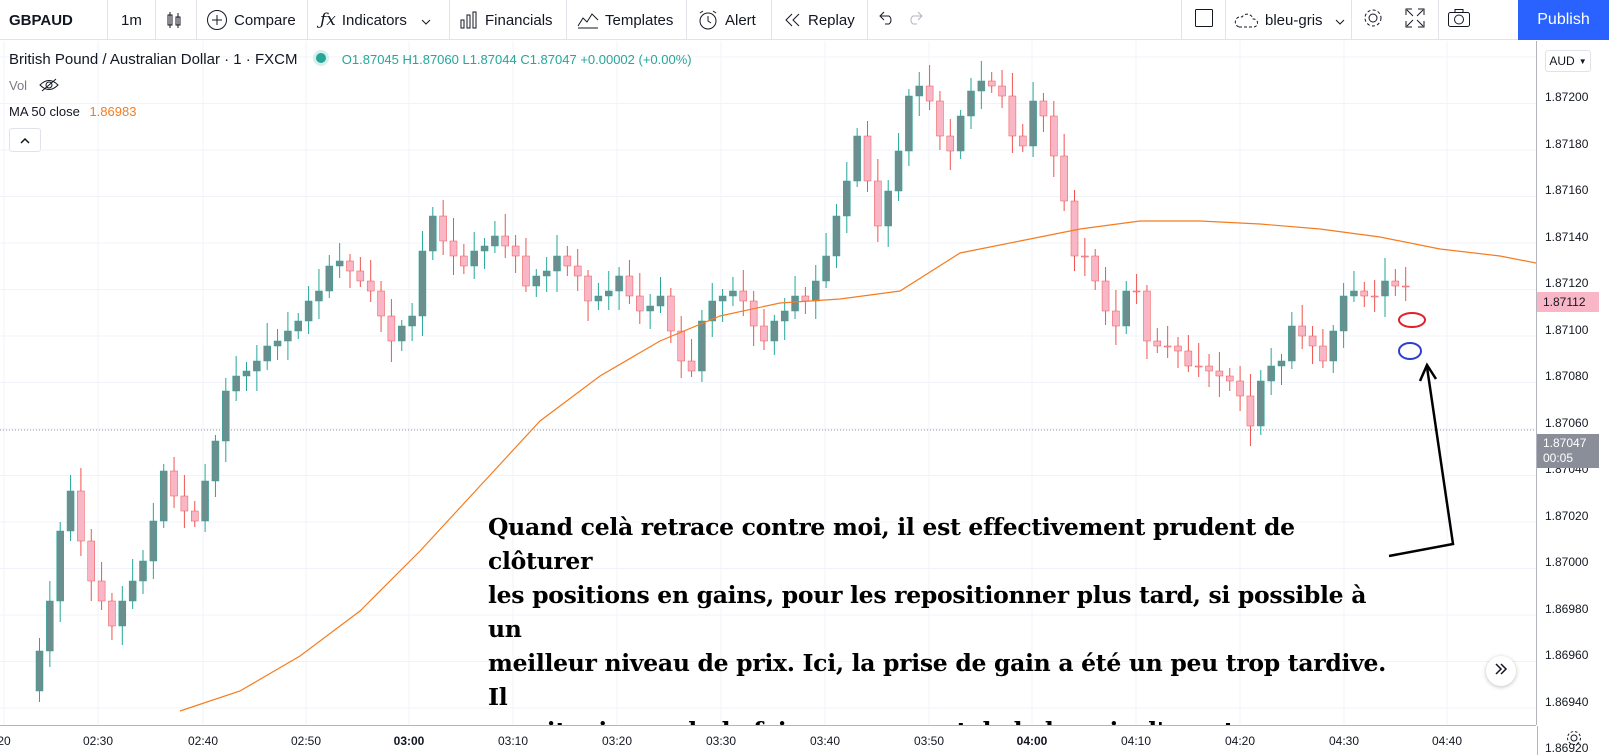 The image size is (1609, 756). What do you see at coordinates (1412, 320) in the screenshot?
I see `red-ellipse-marker` at bounding box center [1412, 320].